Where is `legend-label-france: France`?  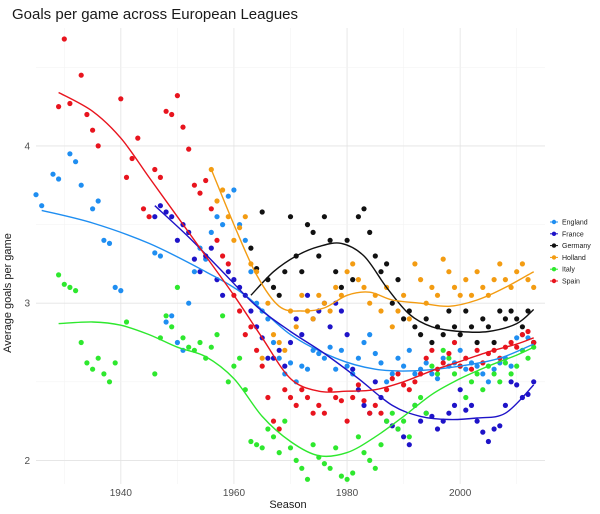 legend-label-france: France is located at coordinates (573, 234).